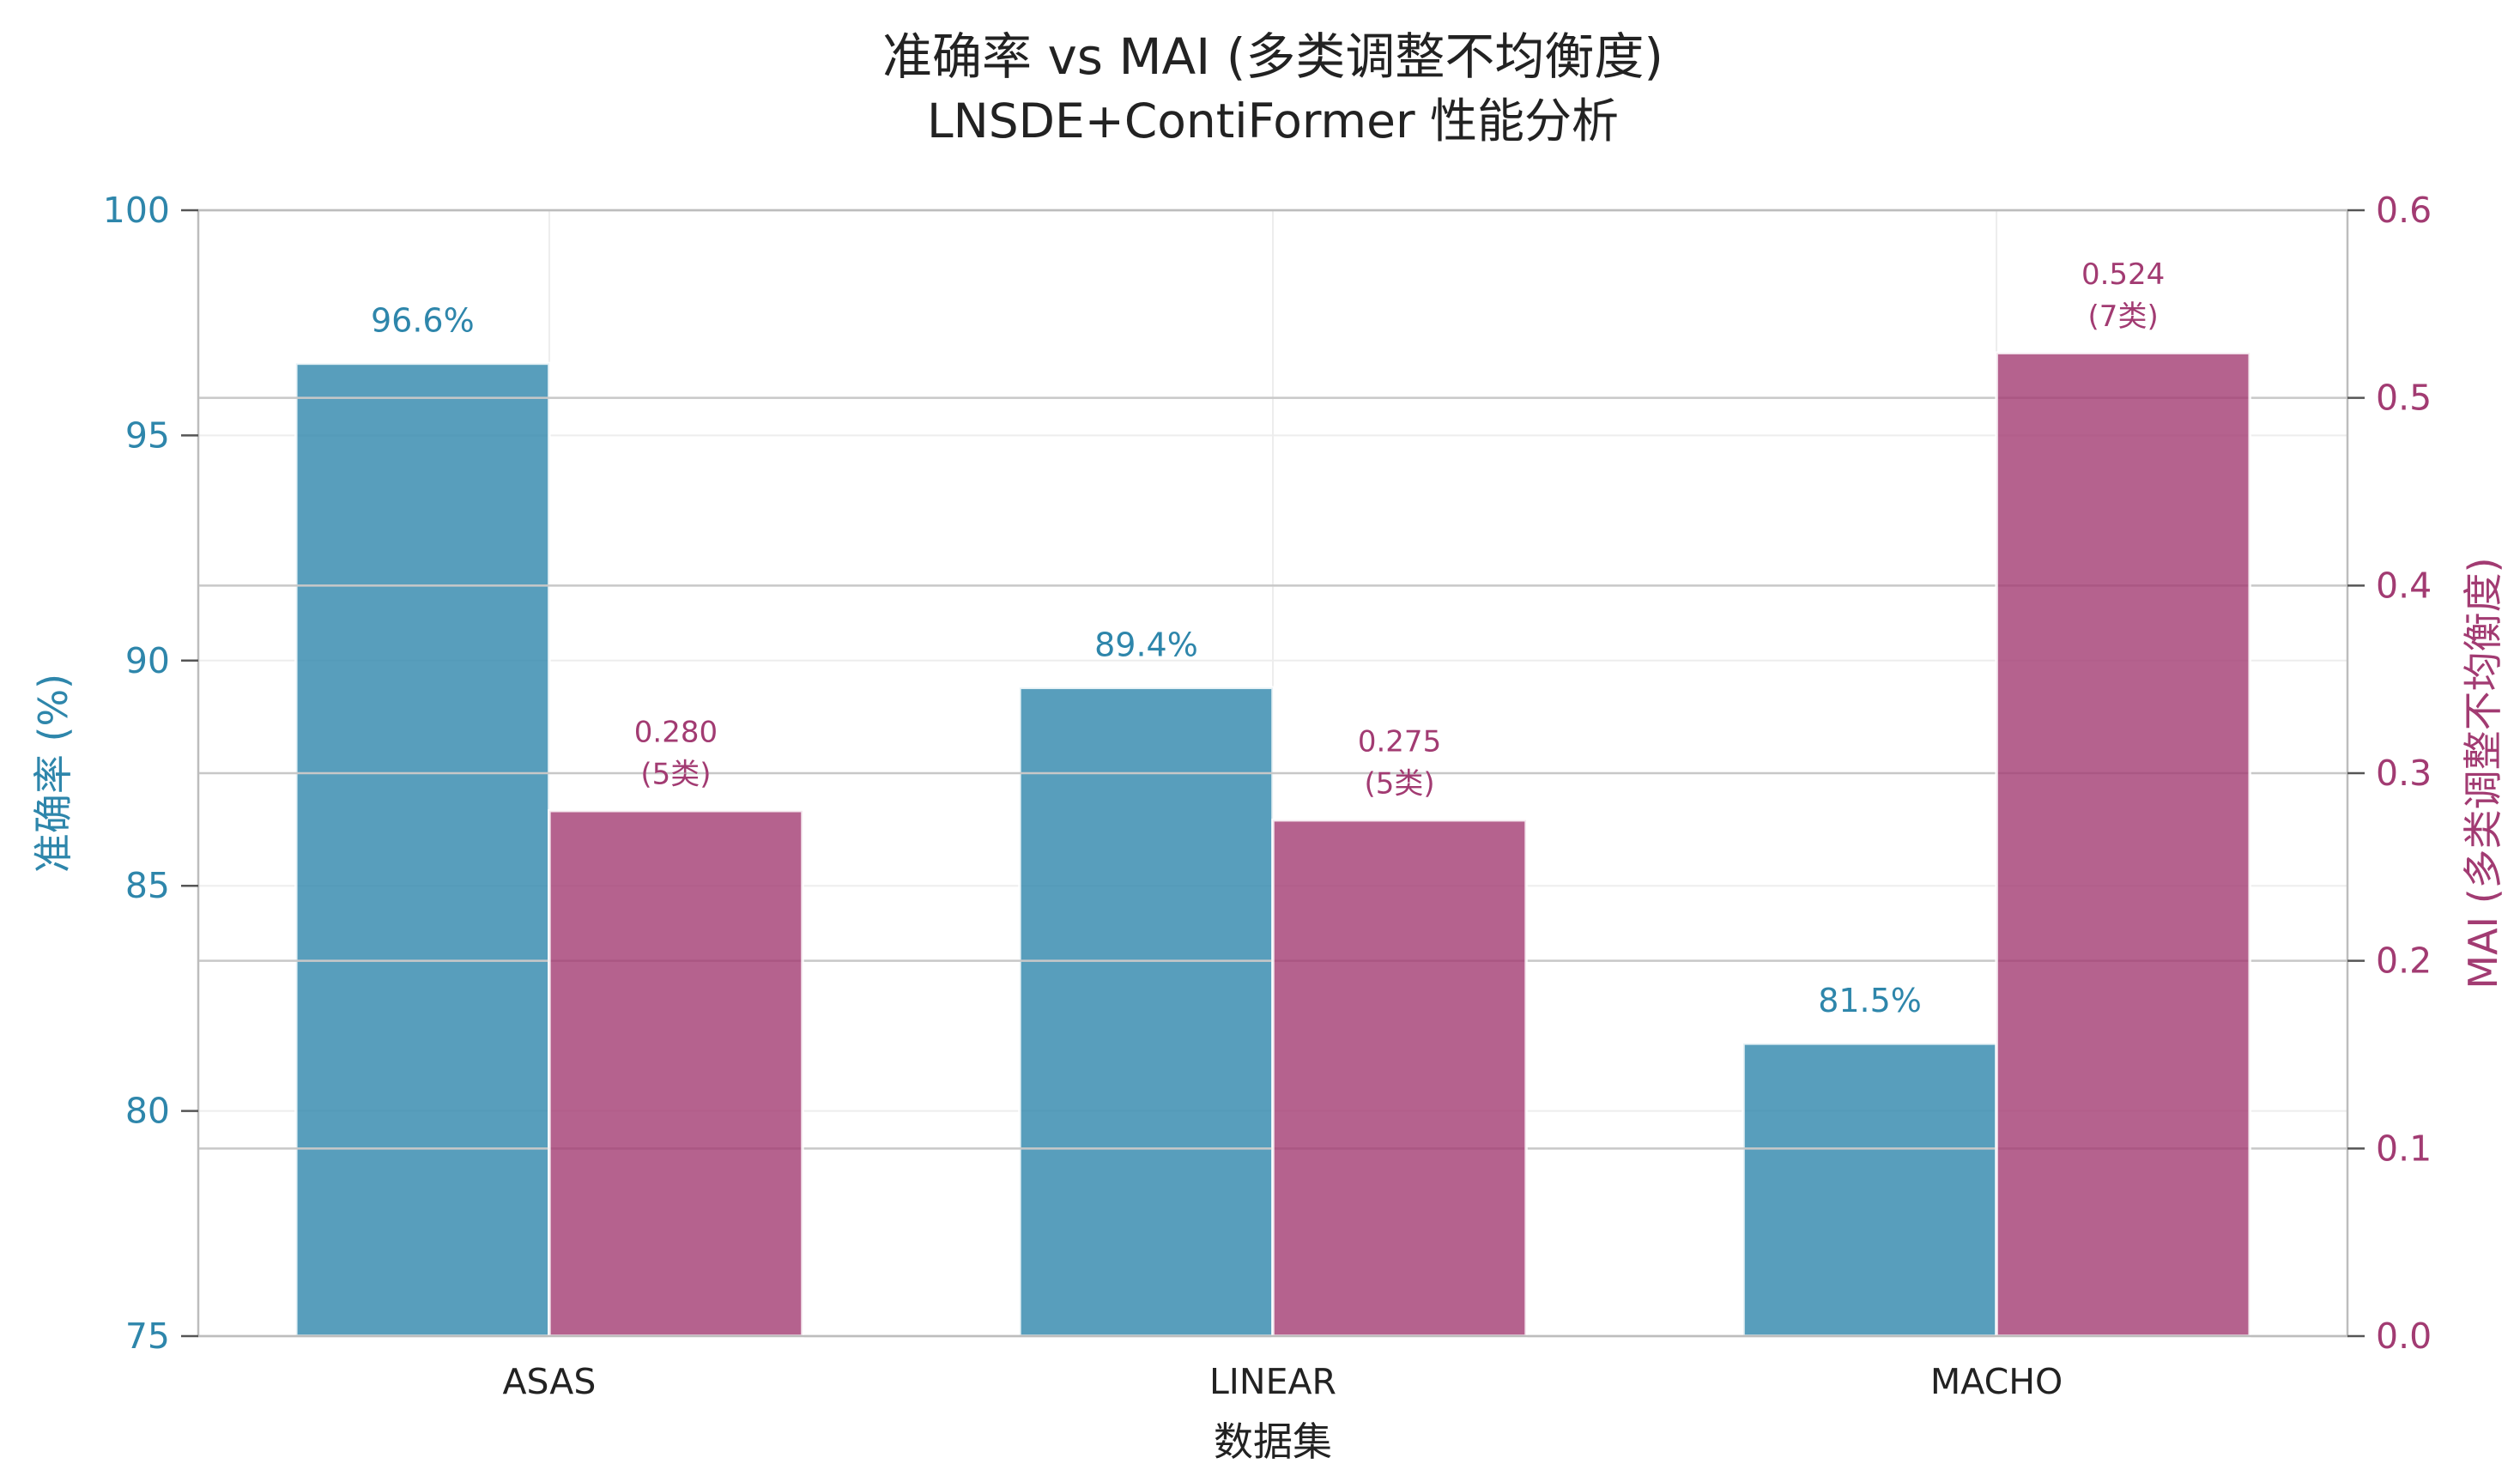 This screenshot has width=2520, height=1482. Describe the element at coordinates (2123, 274) in the screenshot. I see `mai-value-label: 0.524` at that location.